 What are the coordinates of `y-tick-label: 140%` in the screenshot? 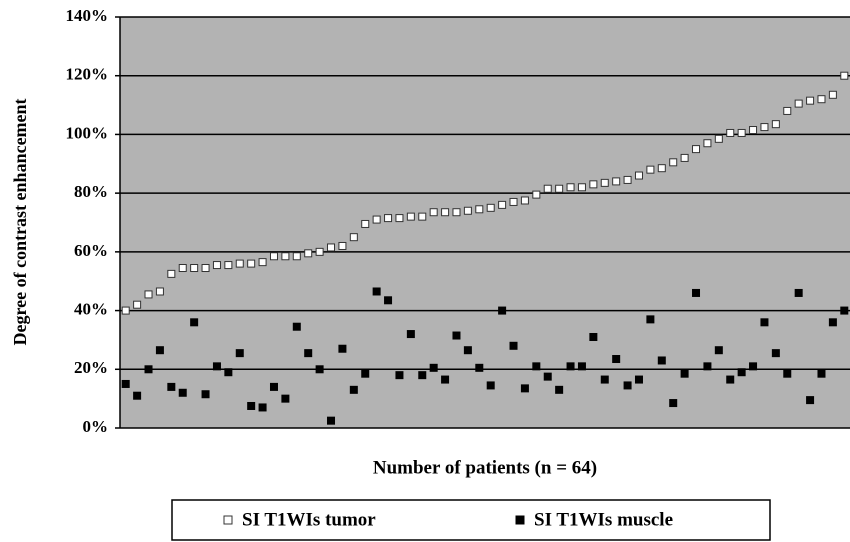 It's located at (87, 15).